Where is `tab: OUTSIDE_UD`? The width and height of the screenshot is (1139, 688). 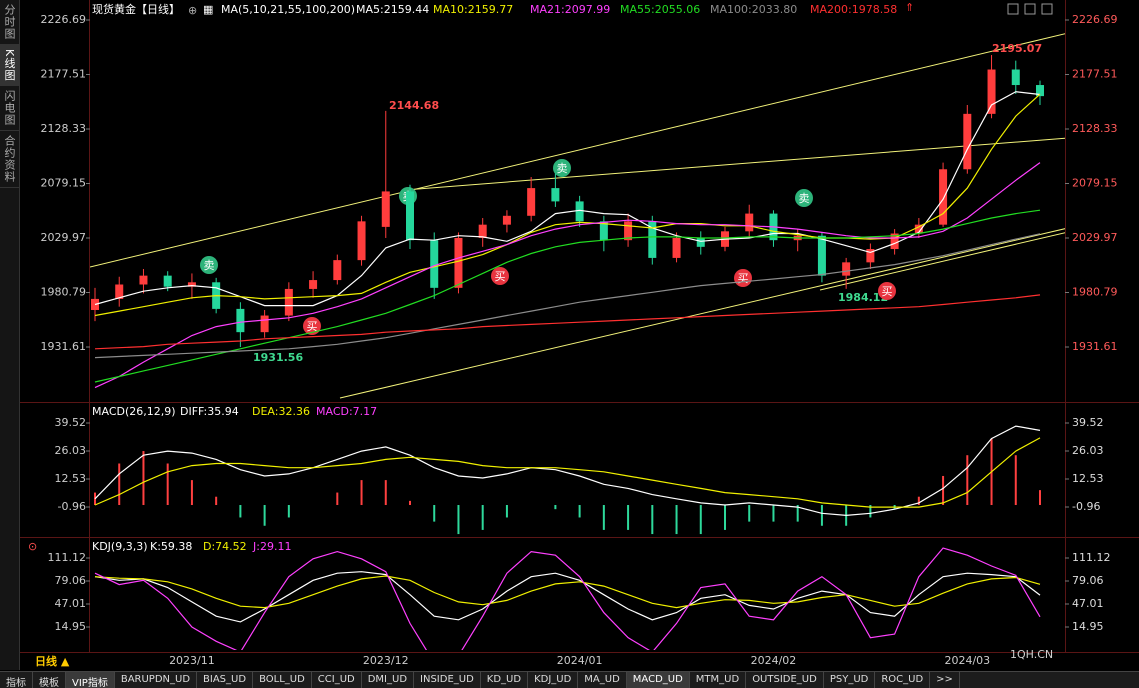 tab: OUTSIDE_UD is located at coordinates (785, 680).